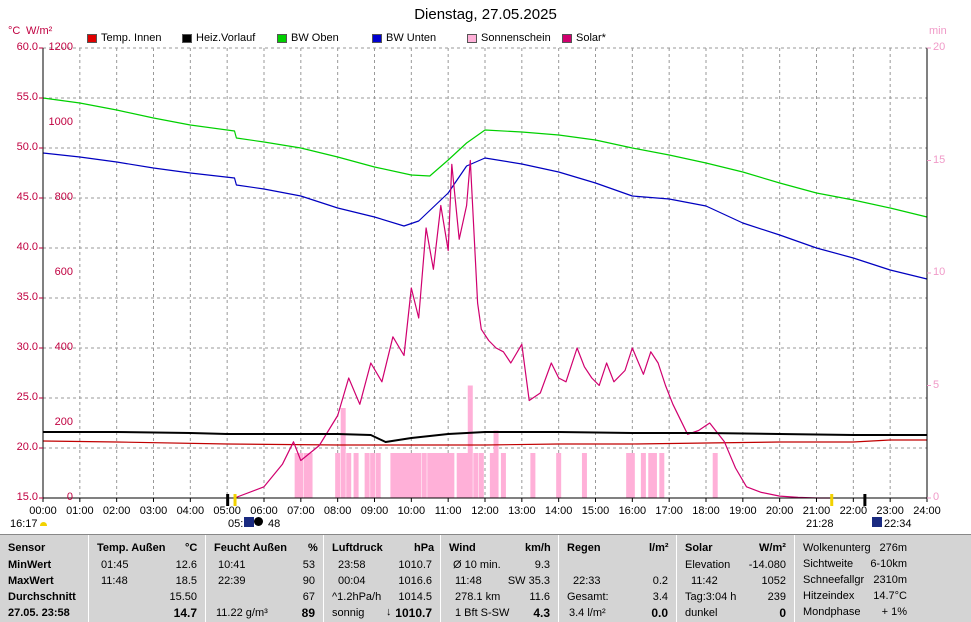 The image size is (971, 622). Describe the element at coordinates (186, 581) in the screenshot. I see `temp-max-value: 18.5` at that location.